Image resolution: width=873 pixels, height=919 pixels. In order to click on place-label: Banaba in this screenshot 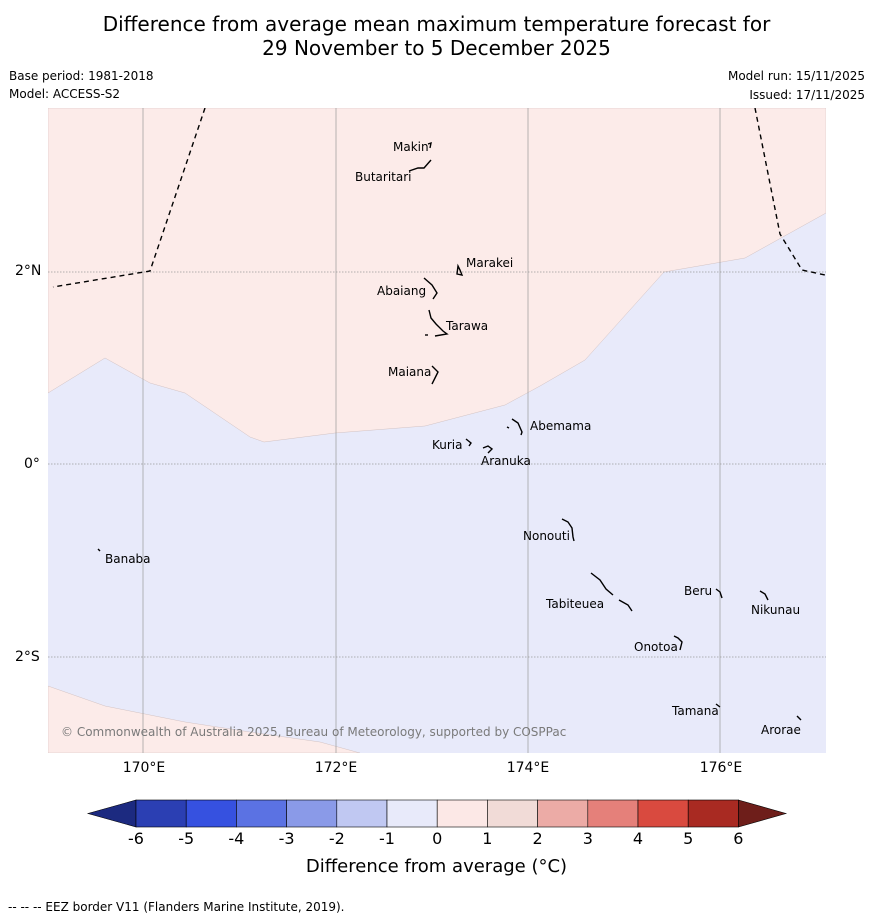, I will do `click(128, 559)`.